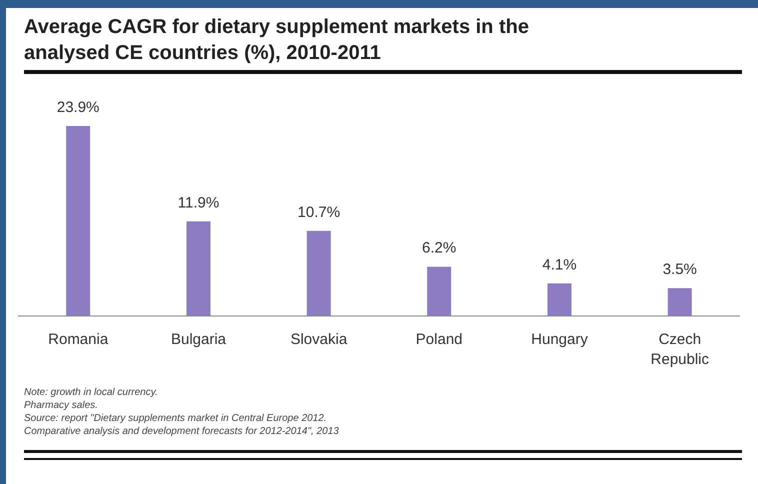  I want to click on x-tick-label: Romania, so click(78, 339).